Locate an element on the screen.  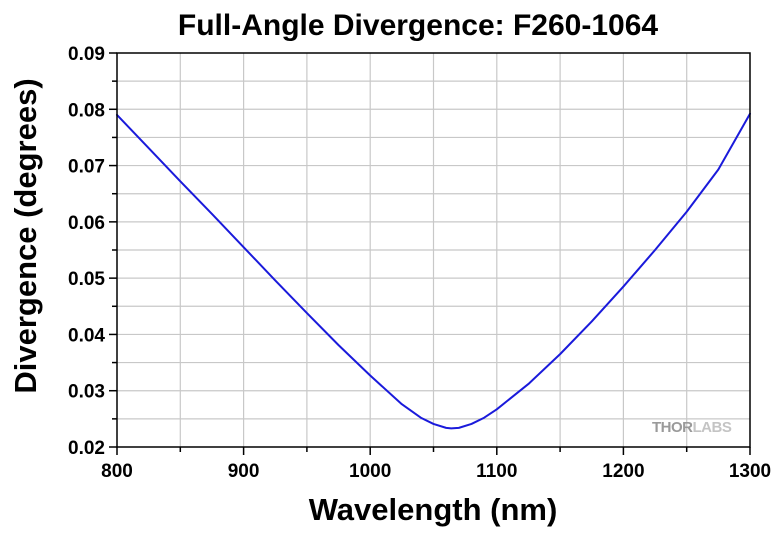
y-tick-label: 0.03 is located at coordinates (86, 392).